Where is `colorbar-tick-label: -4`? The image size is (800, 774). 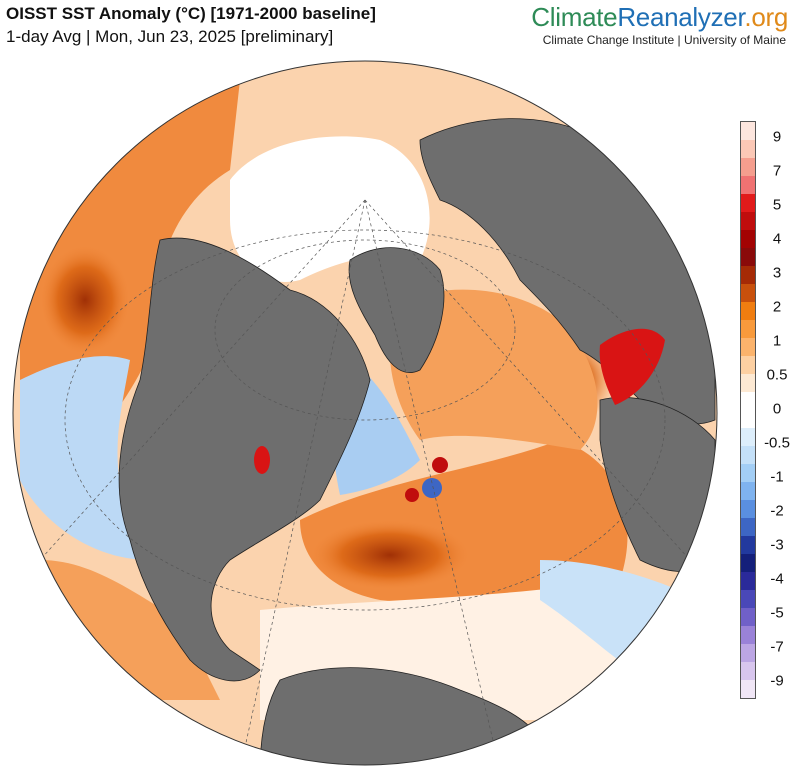 colorbar-tick-label: -4 is located at coordinates (777, 579).